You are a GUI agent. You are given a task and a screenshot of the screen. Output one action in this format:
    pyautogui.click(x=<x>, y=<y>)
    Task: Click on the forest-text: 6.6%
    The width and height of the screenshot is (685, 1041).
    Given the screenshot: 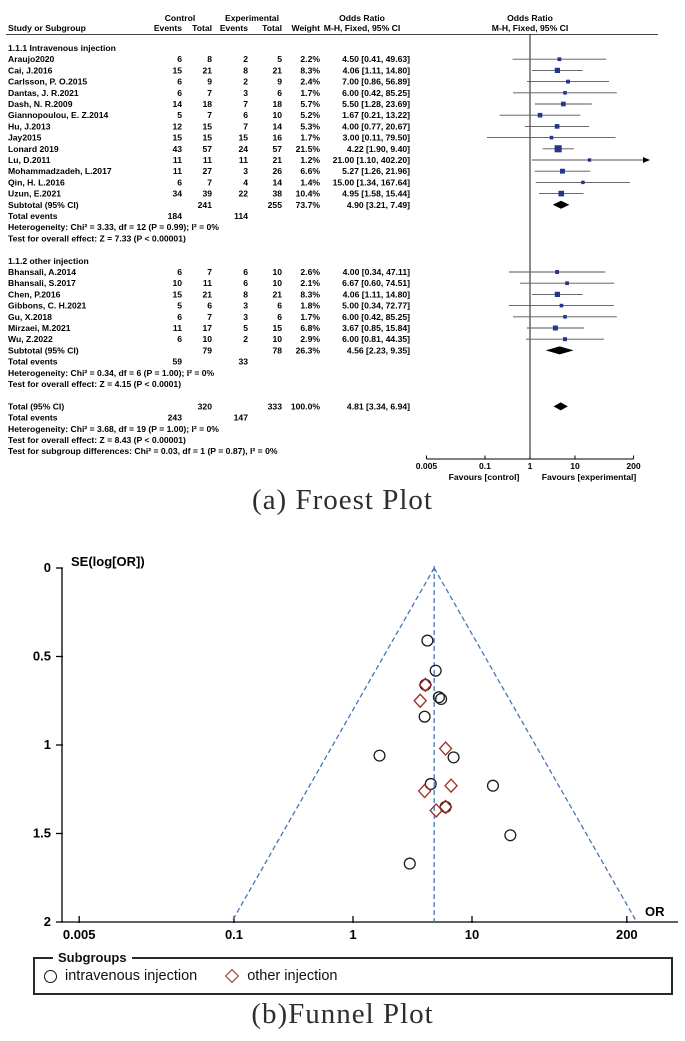 What is the action you would take?
    pyautogui.click(x=310, y=171)
    